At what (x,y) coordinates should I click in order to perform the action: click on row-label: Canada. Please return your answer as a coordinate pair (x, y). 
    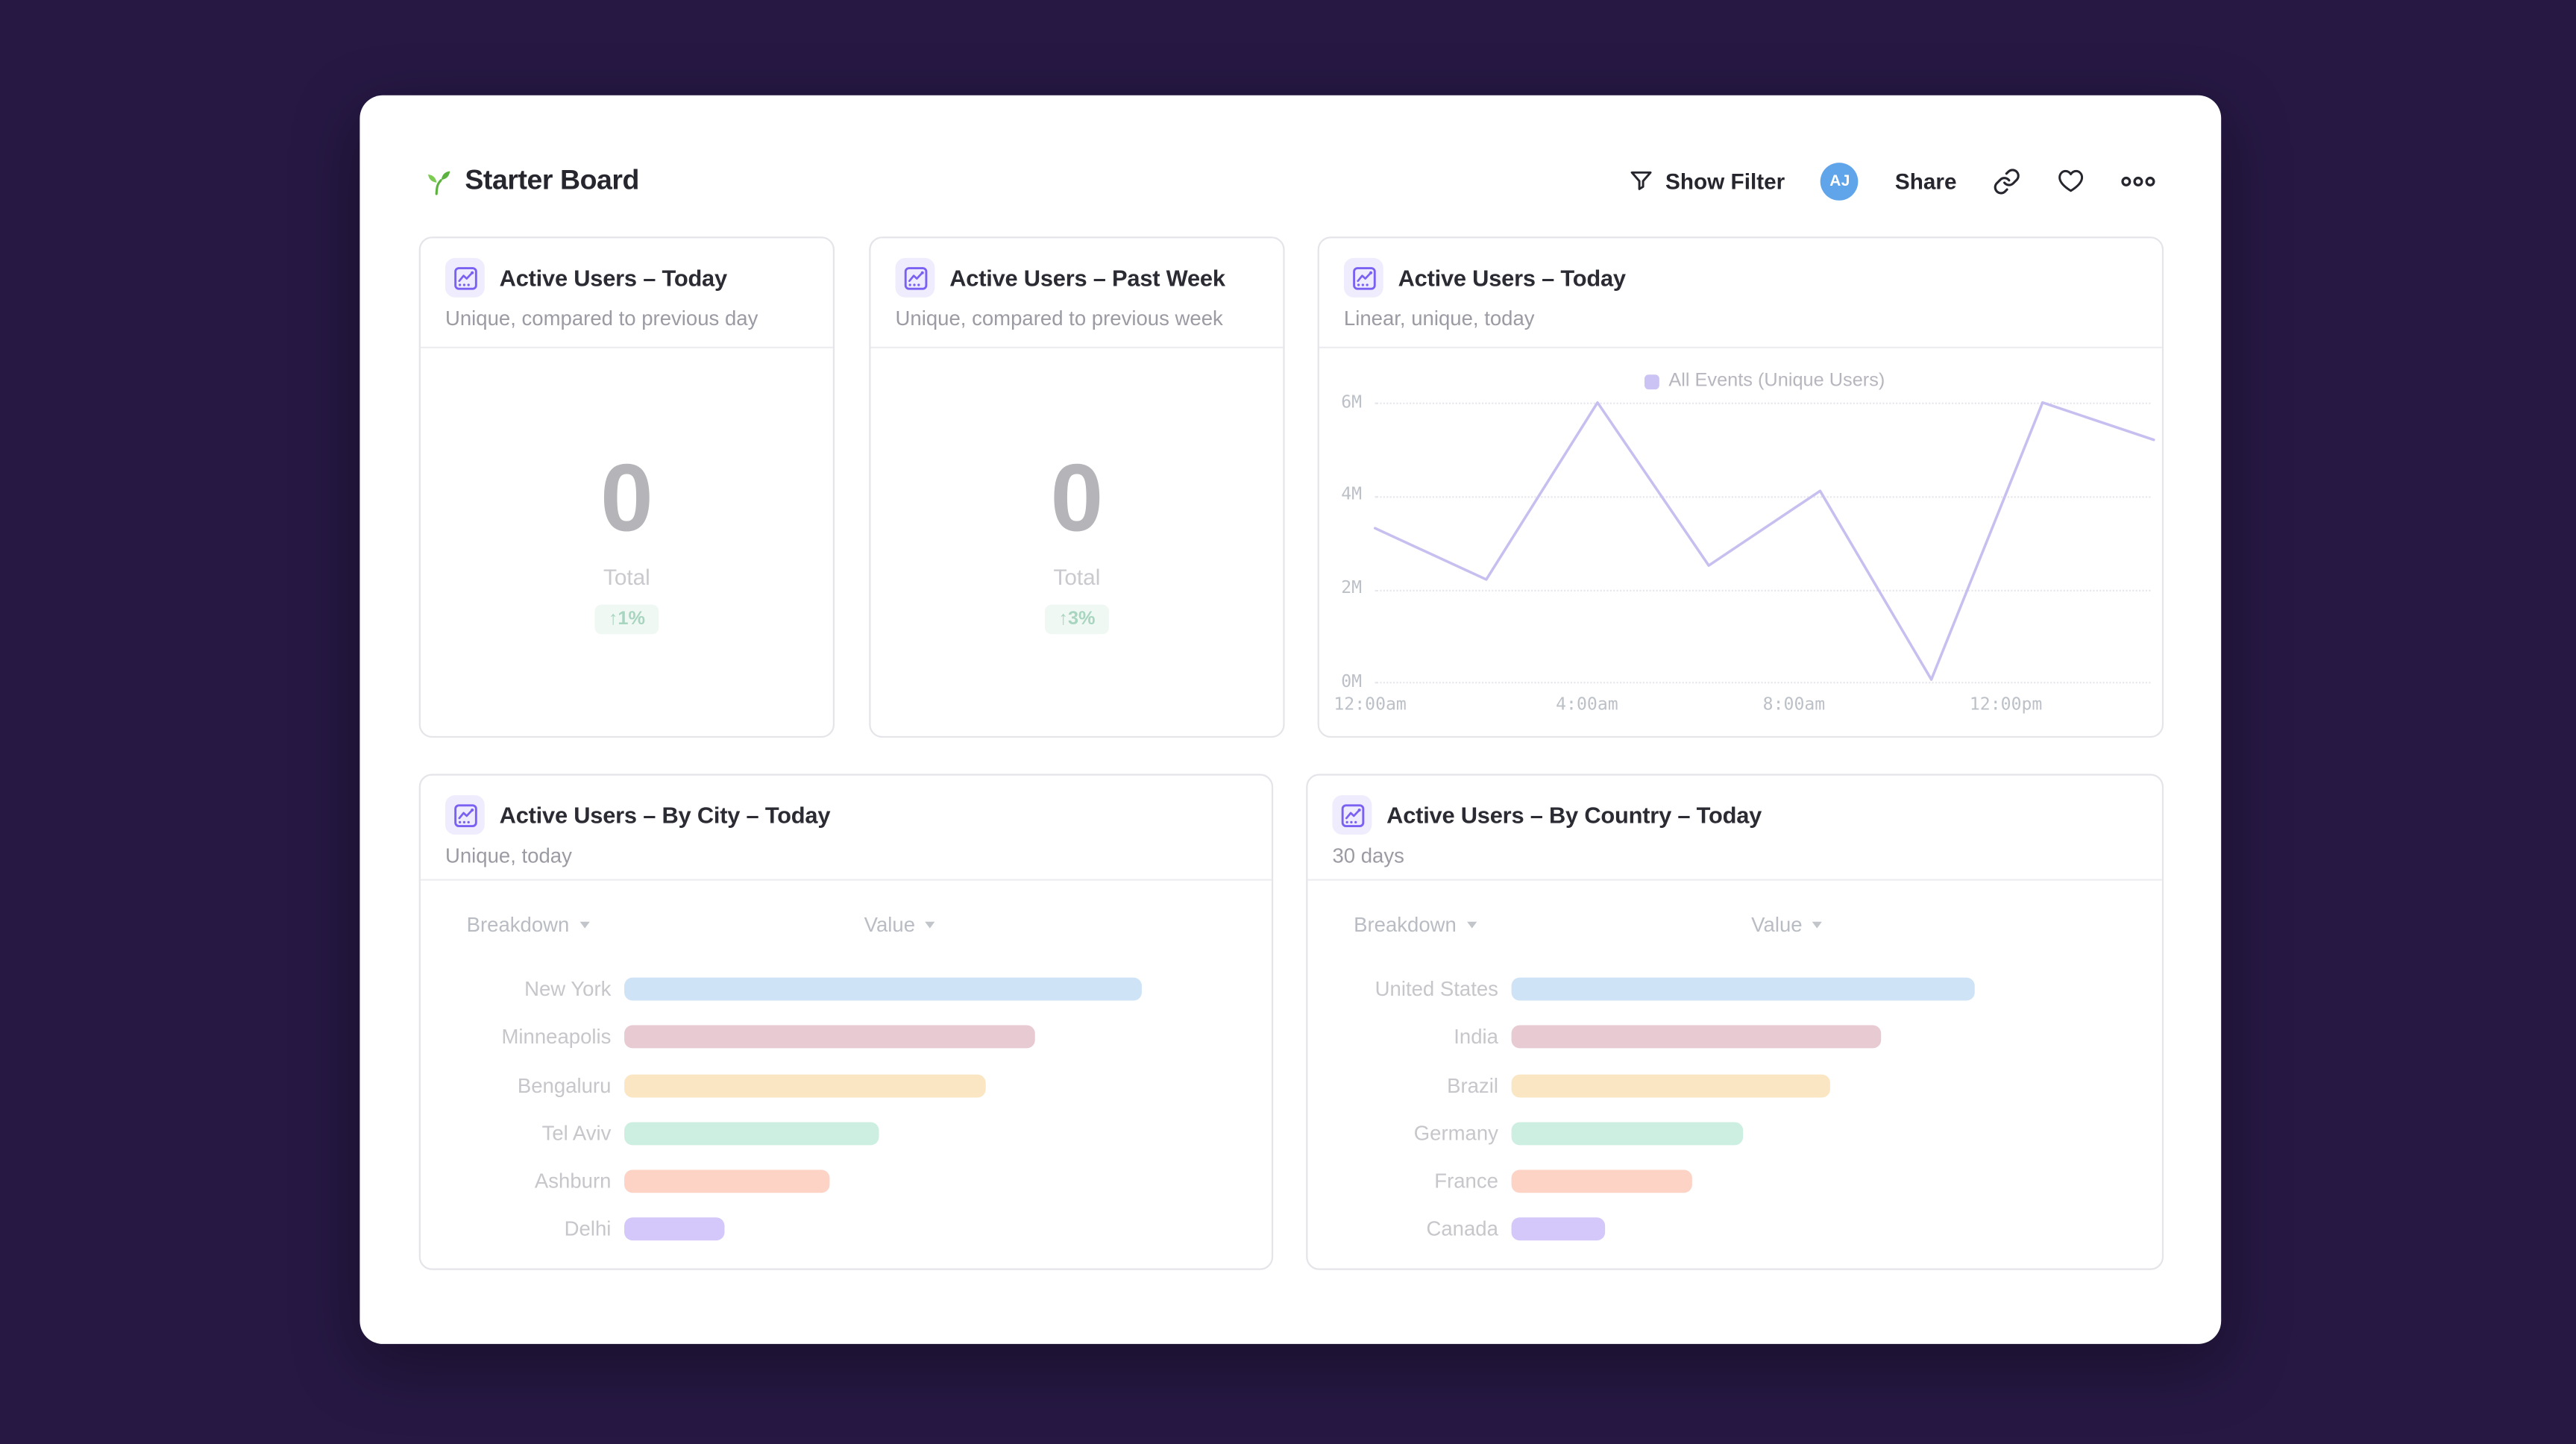
    Looking at the image, I should click on (1462, 1229).